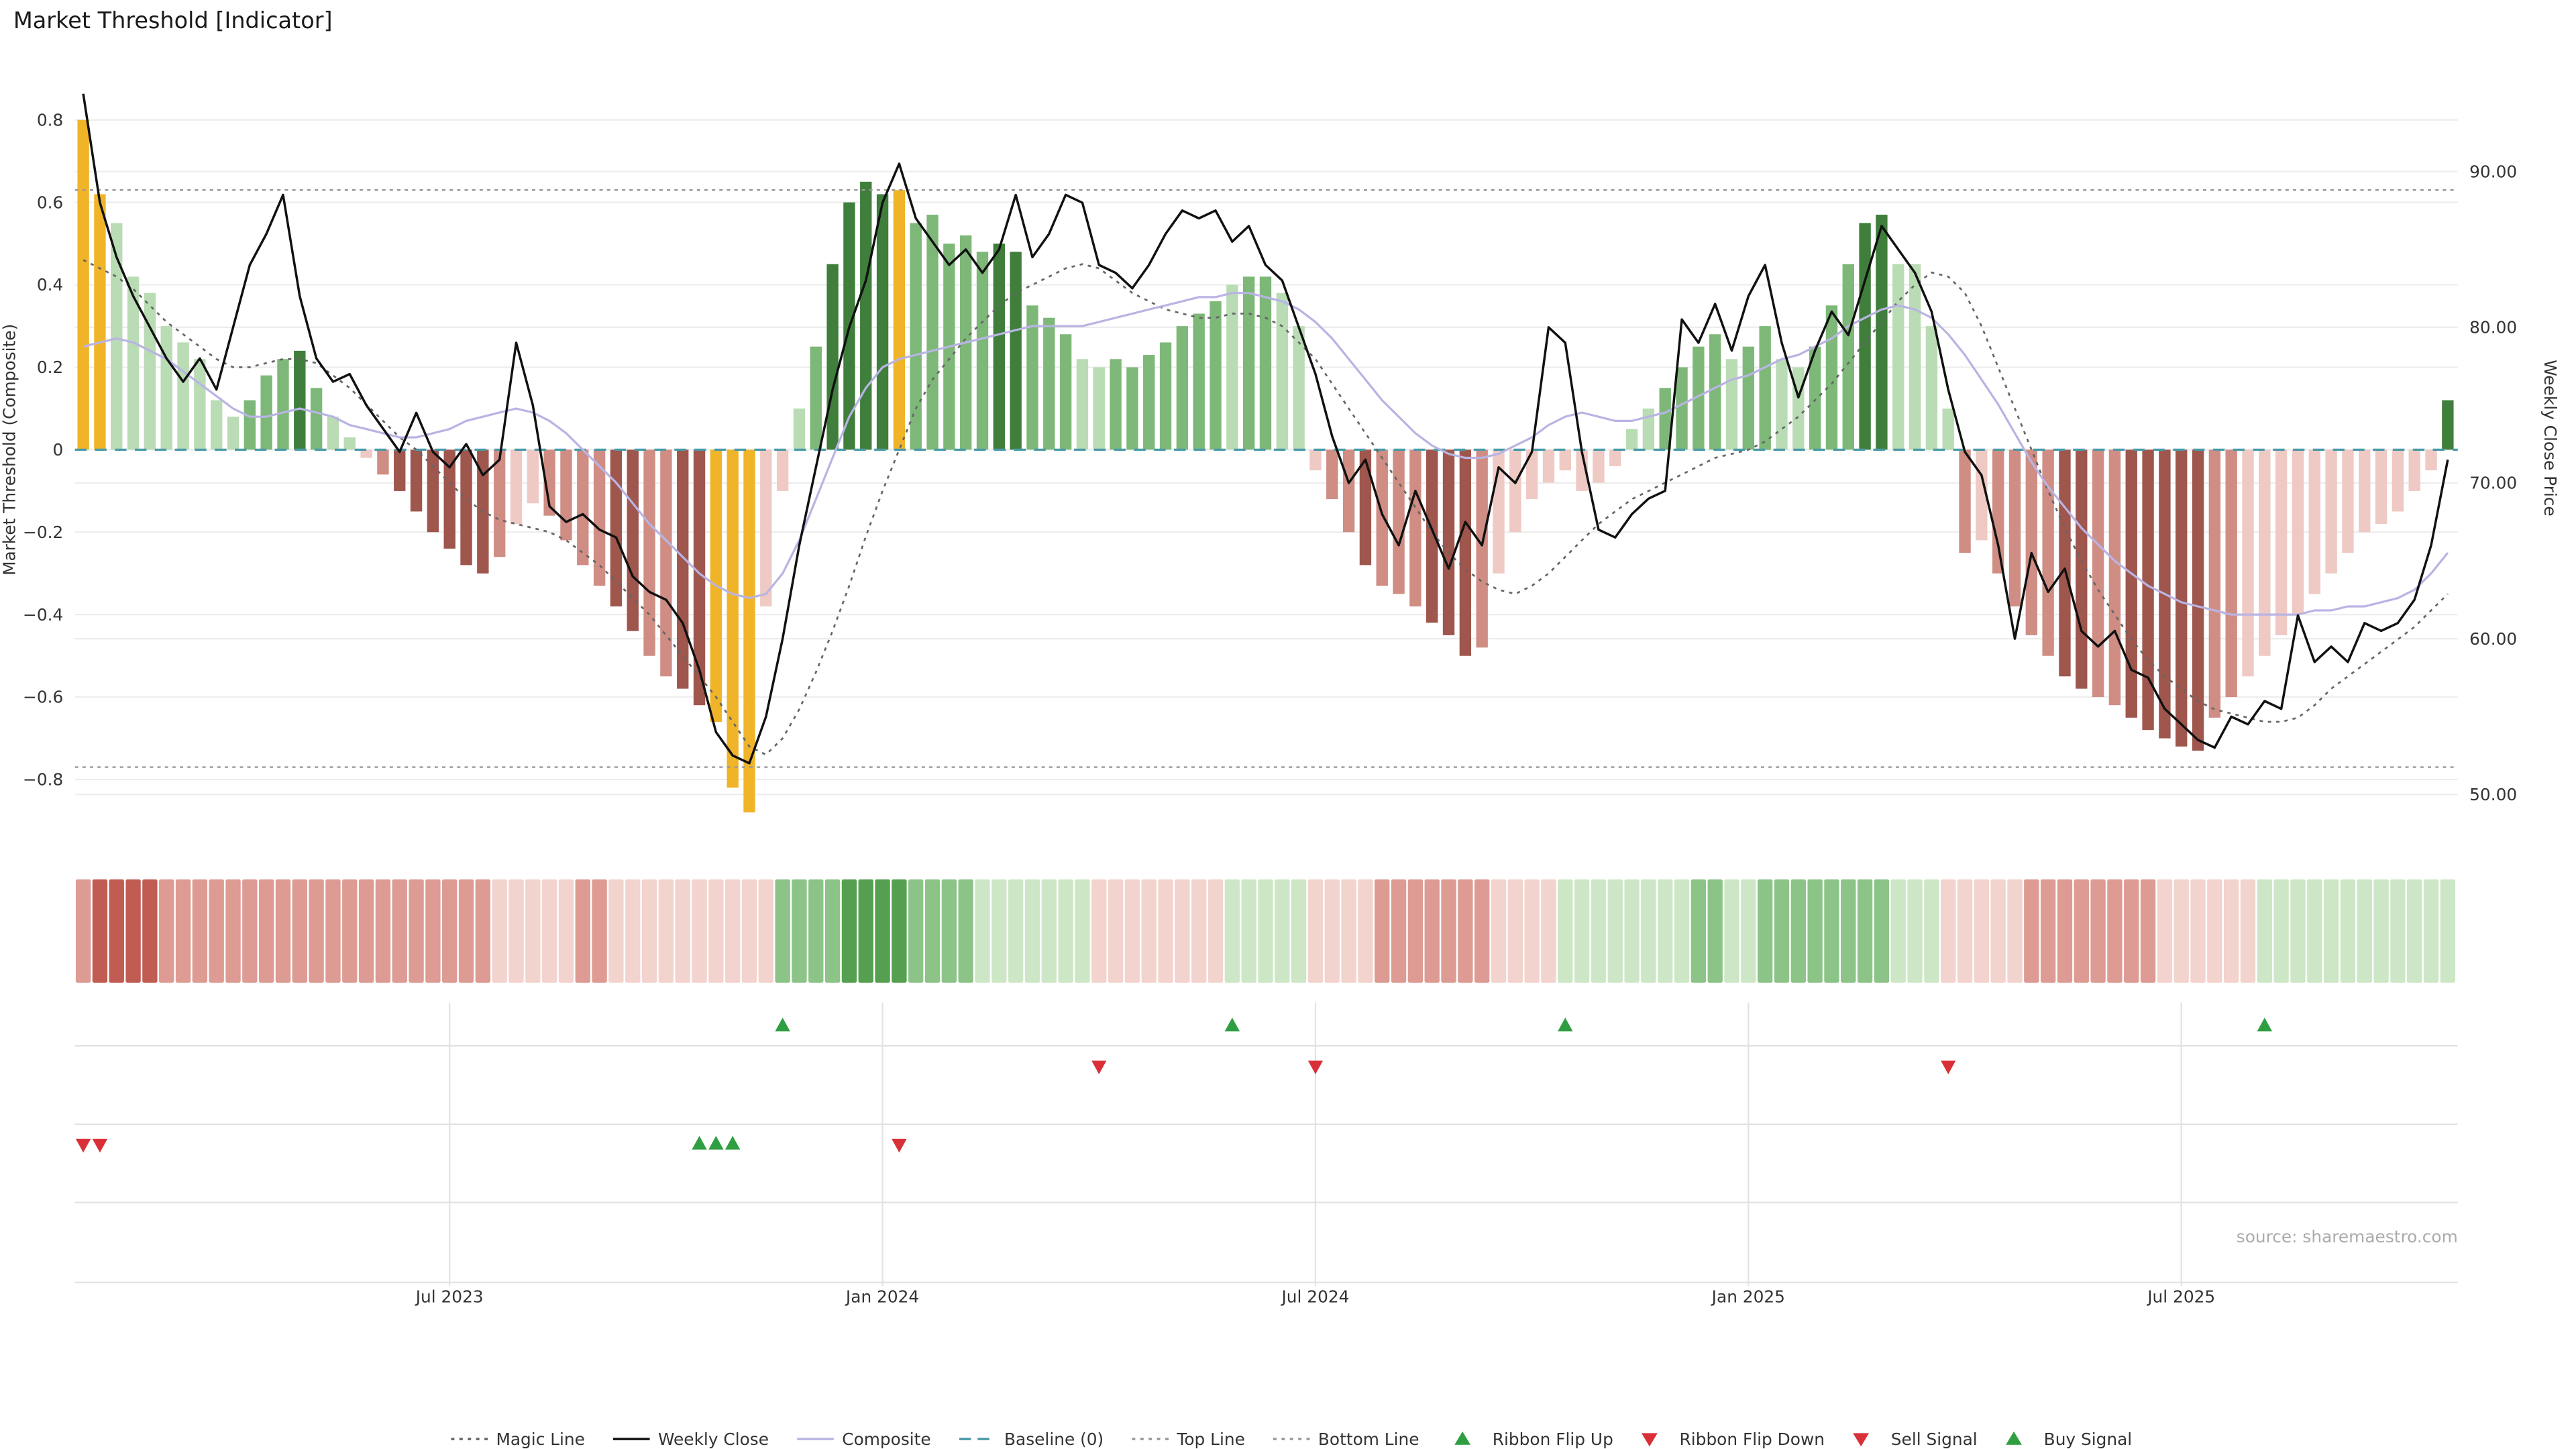 This screenshot has width=2576, height=1449. Describe the element at coordinates (1265, 931) in the screenshot. I see `ribbon-strip` at that location.